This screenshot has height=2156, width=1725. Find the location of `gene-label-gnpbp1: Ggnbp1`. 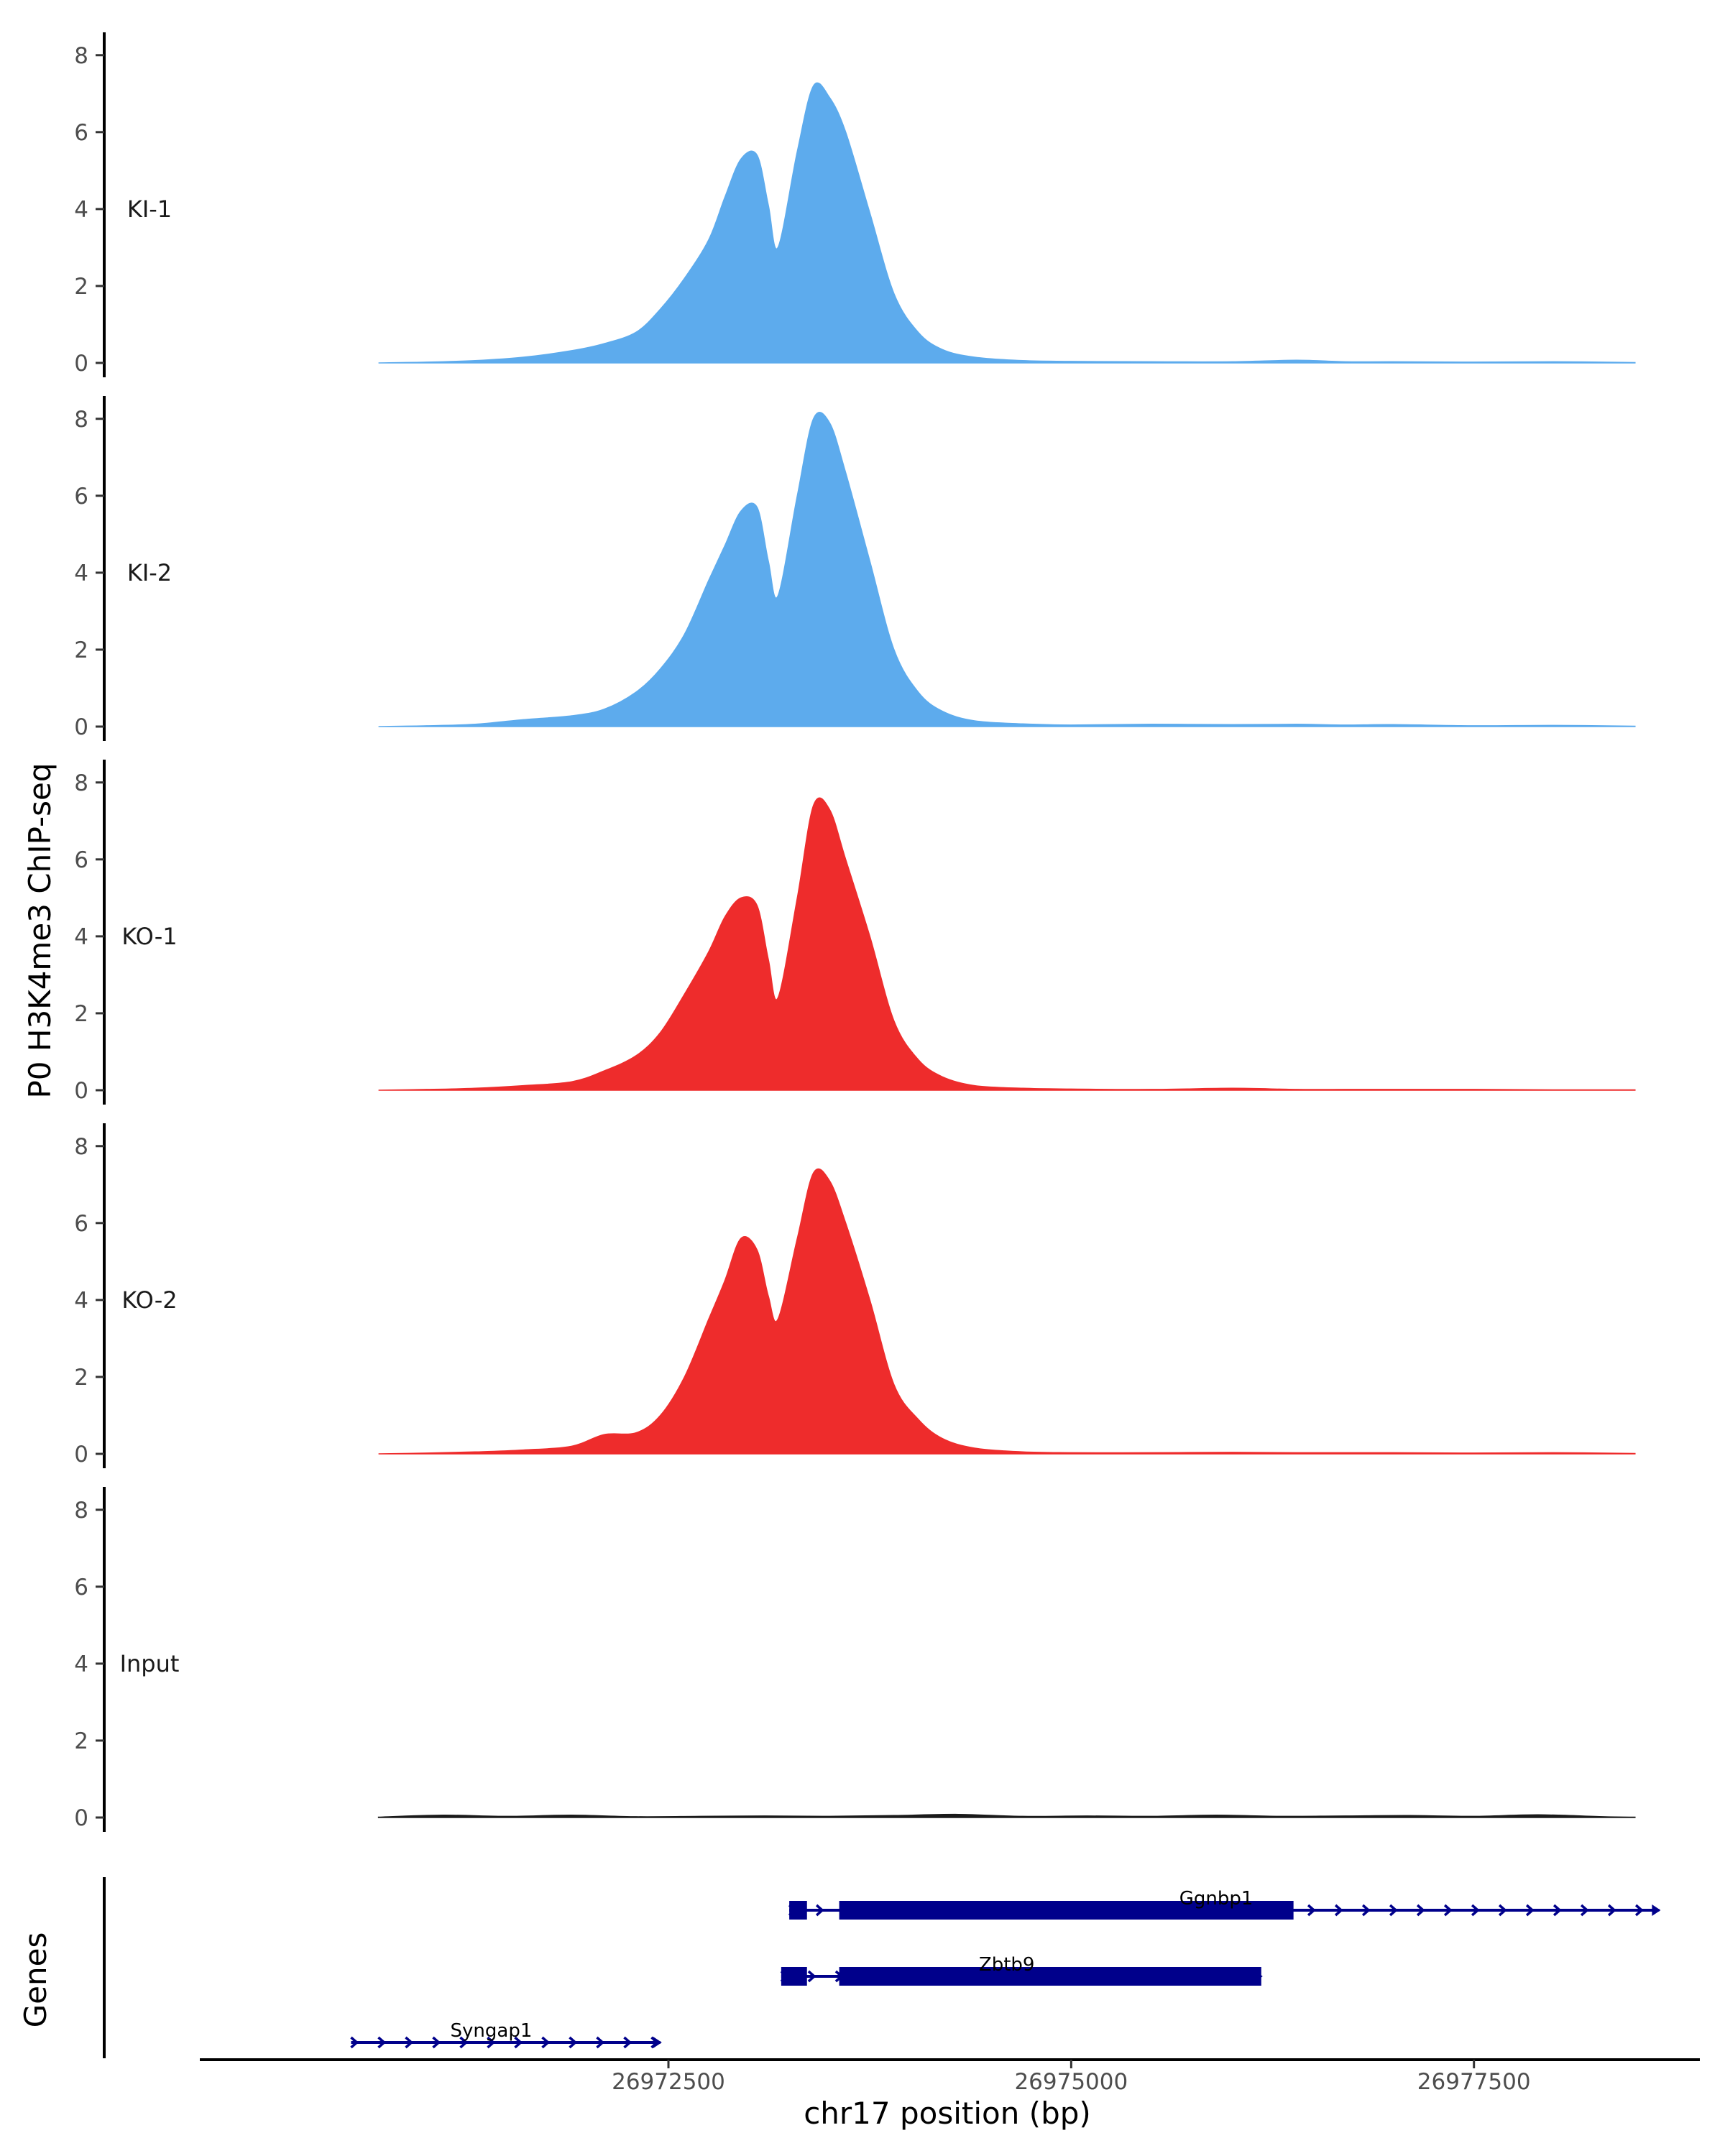

gene-label-gnpbp1: Ggnbp1 is located at coordinates (1216, 1898).